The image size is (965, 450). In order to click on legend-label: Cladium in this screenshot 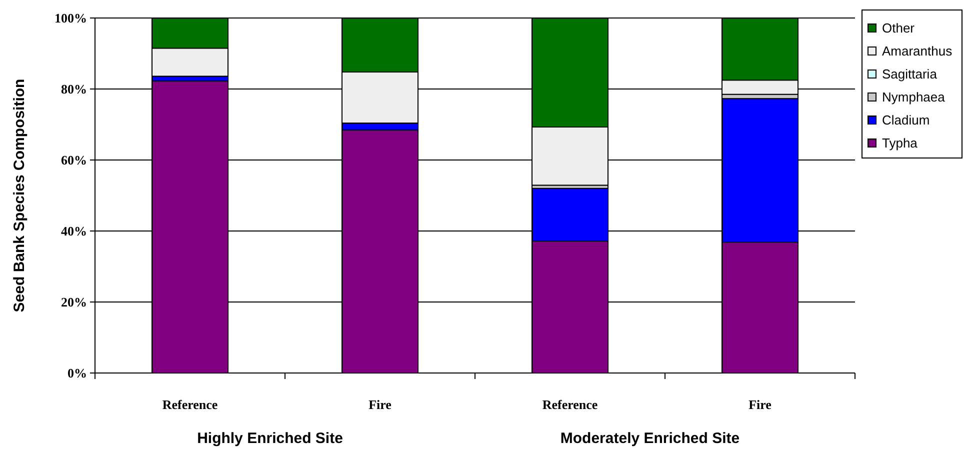, I will do `click(906, 120)`.